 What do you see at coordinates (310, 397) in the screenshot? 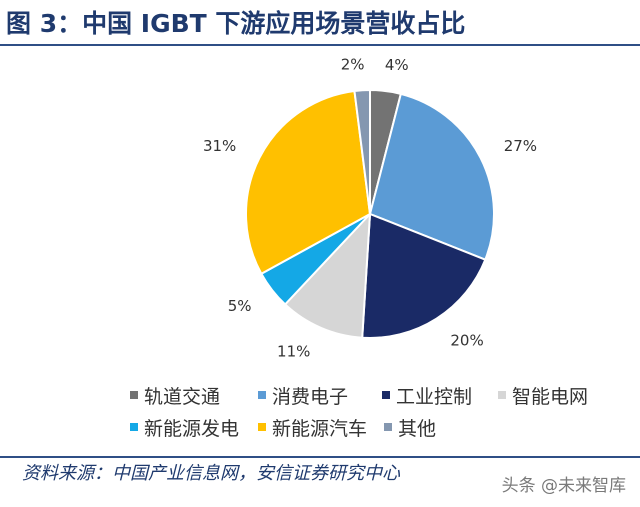
I see `legend-label-2: 消费电子` at bounding box center [310, 397].